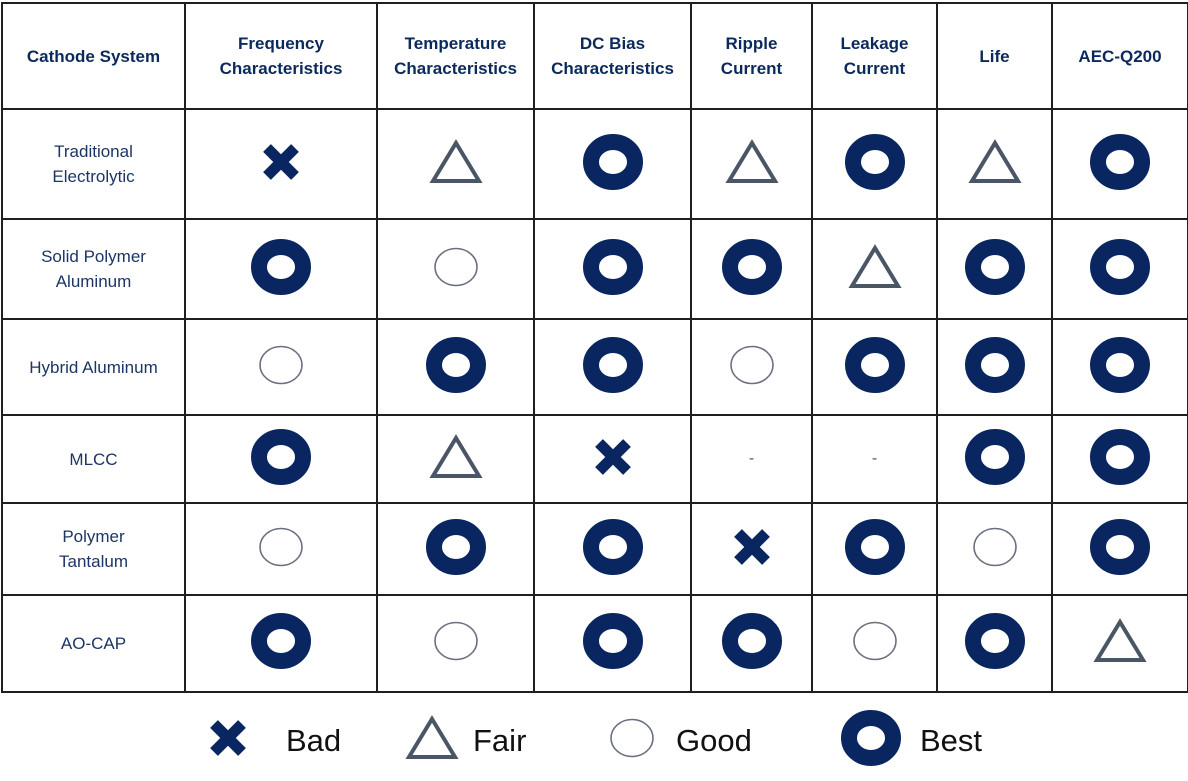 The width and height of the screenshot is (1188, 781). I want to click on row-label: Hybrid Aluminum, so click(93, 367).